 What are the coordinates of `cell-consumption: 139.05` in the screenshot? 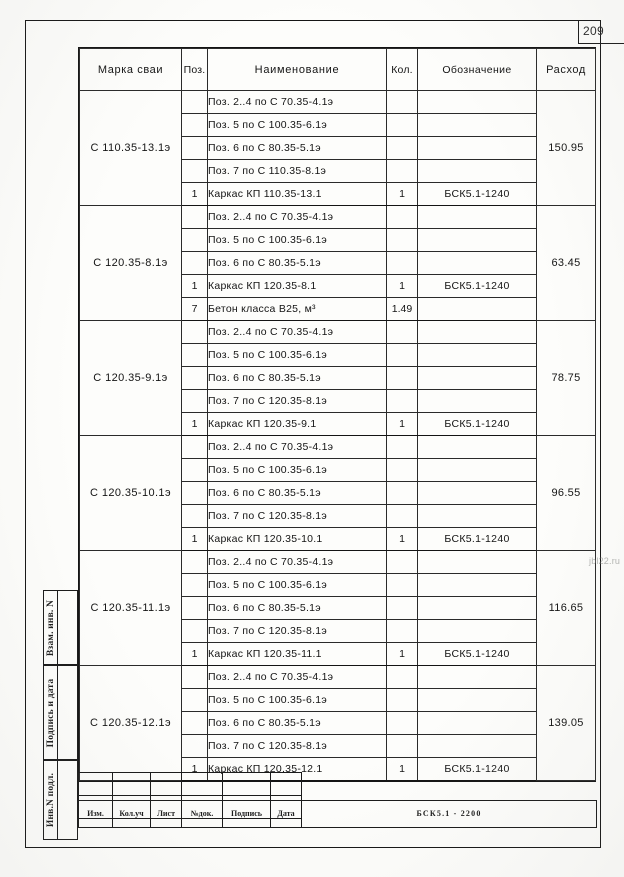 It's located at (566, 723).